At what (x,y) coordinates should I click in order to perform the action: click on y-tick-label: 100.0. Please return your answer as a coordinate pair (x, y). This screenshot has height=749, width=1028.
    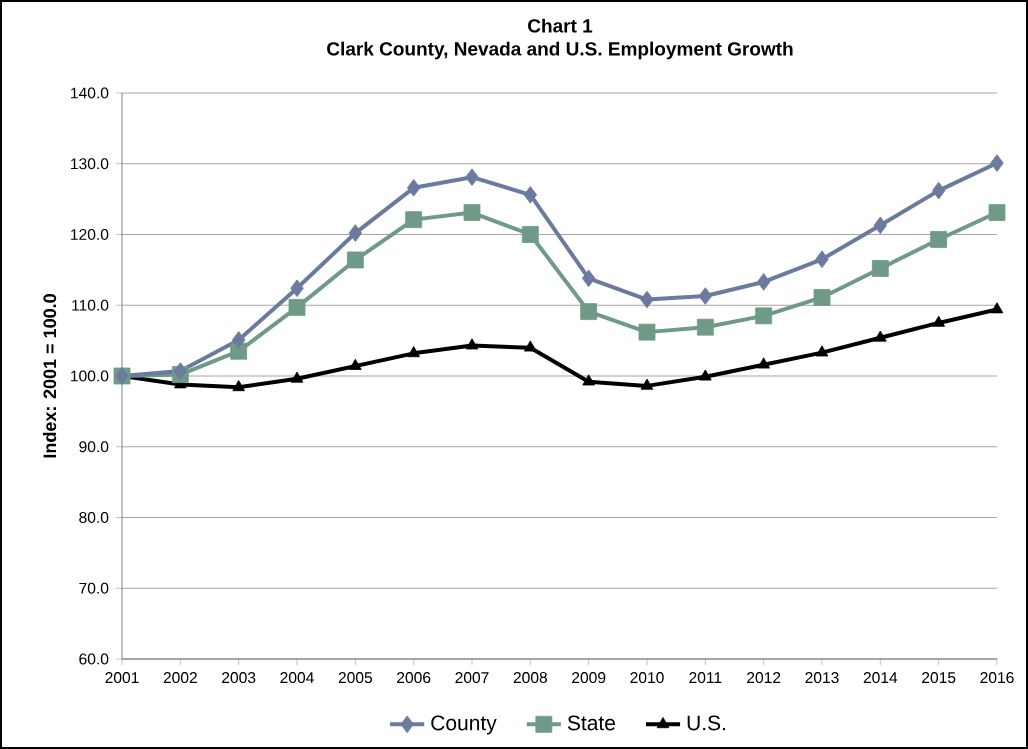
    Looking at the image, I should click on (90, 376).